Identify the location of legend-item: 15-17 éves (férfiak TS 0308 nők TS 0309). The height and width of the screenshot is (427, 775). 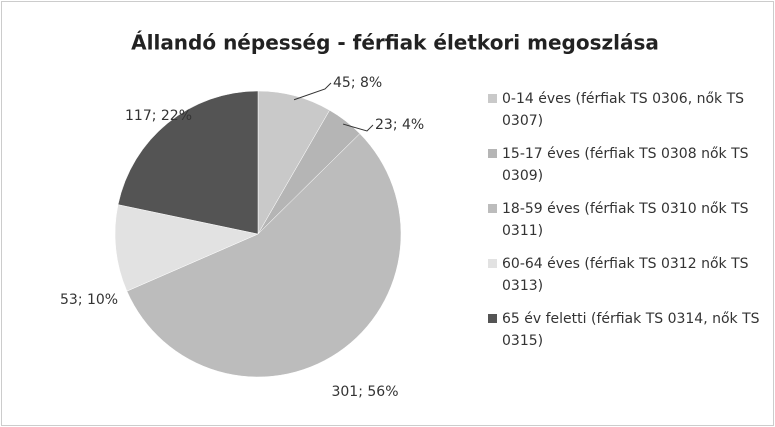
(628, 165).